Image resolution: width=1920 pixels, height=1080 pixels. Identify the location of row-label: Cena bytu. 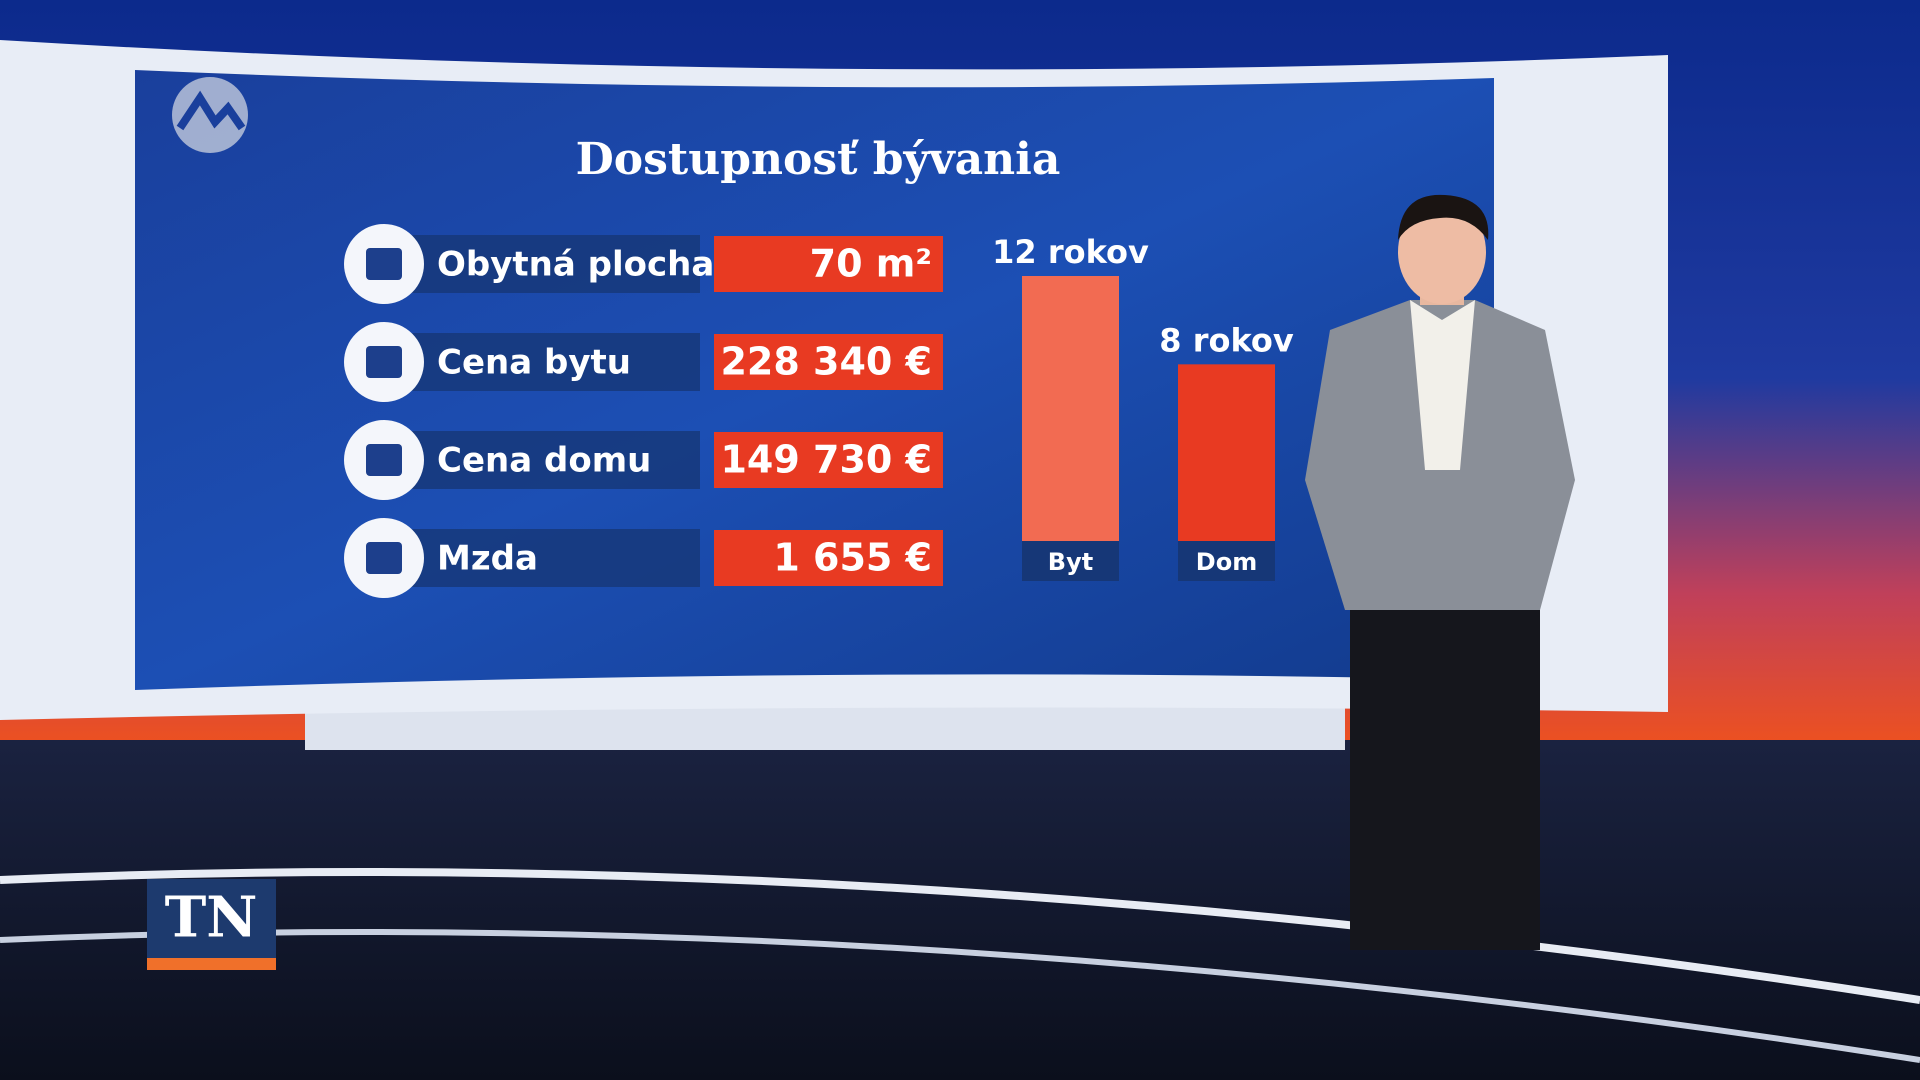
(534, 363).